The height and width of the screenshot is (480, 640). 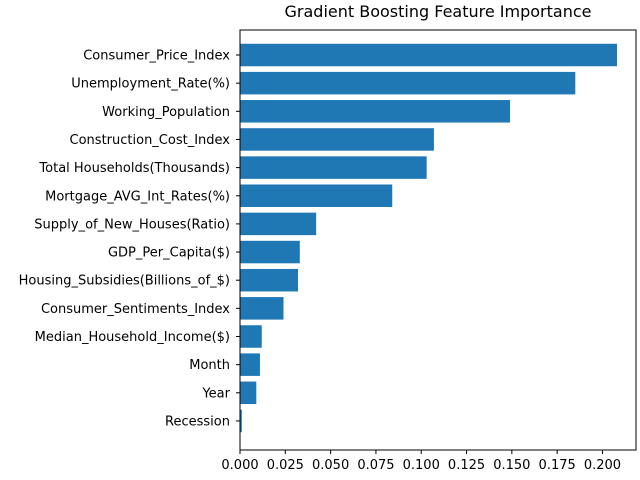 What do you see at coordinates (124, 281) in the screenshot?
I see `y-tick-label: Housing_Subsidies(Billions_of_$)` at bounding box center [124, 281].